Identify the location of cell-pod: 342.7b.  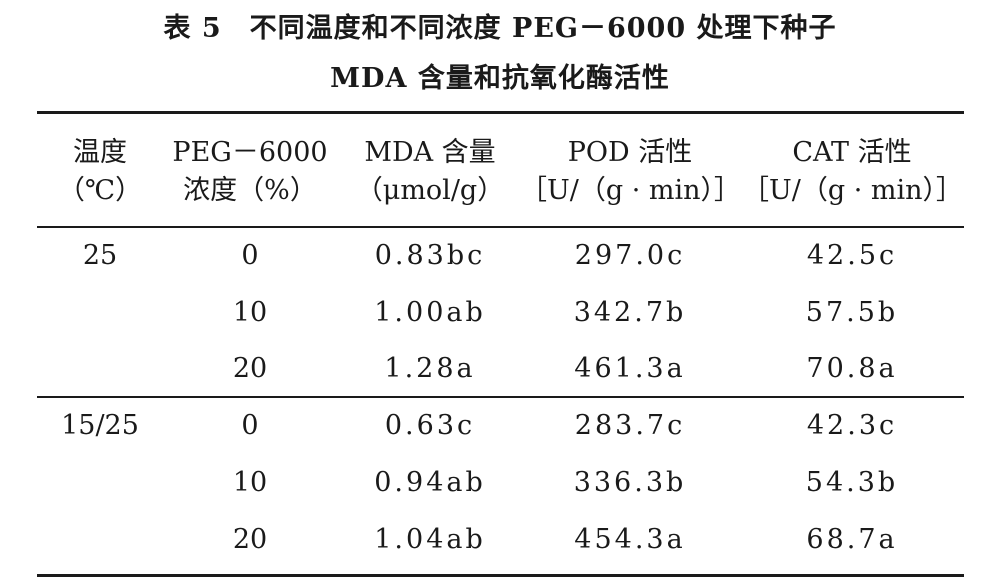
(630, 312).